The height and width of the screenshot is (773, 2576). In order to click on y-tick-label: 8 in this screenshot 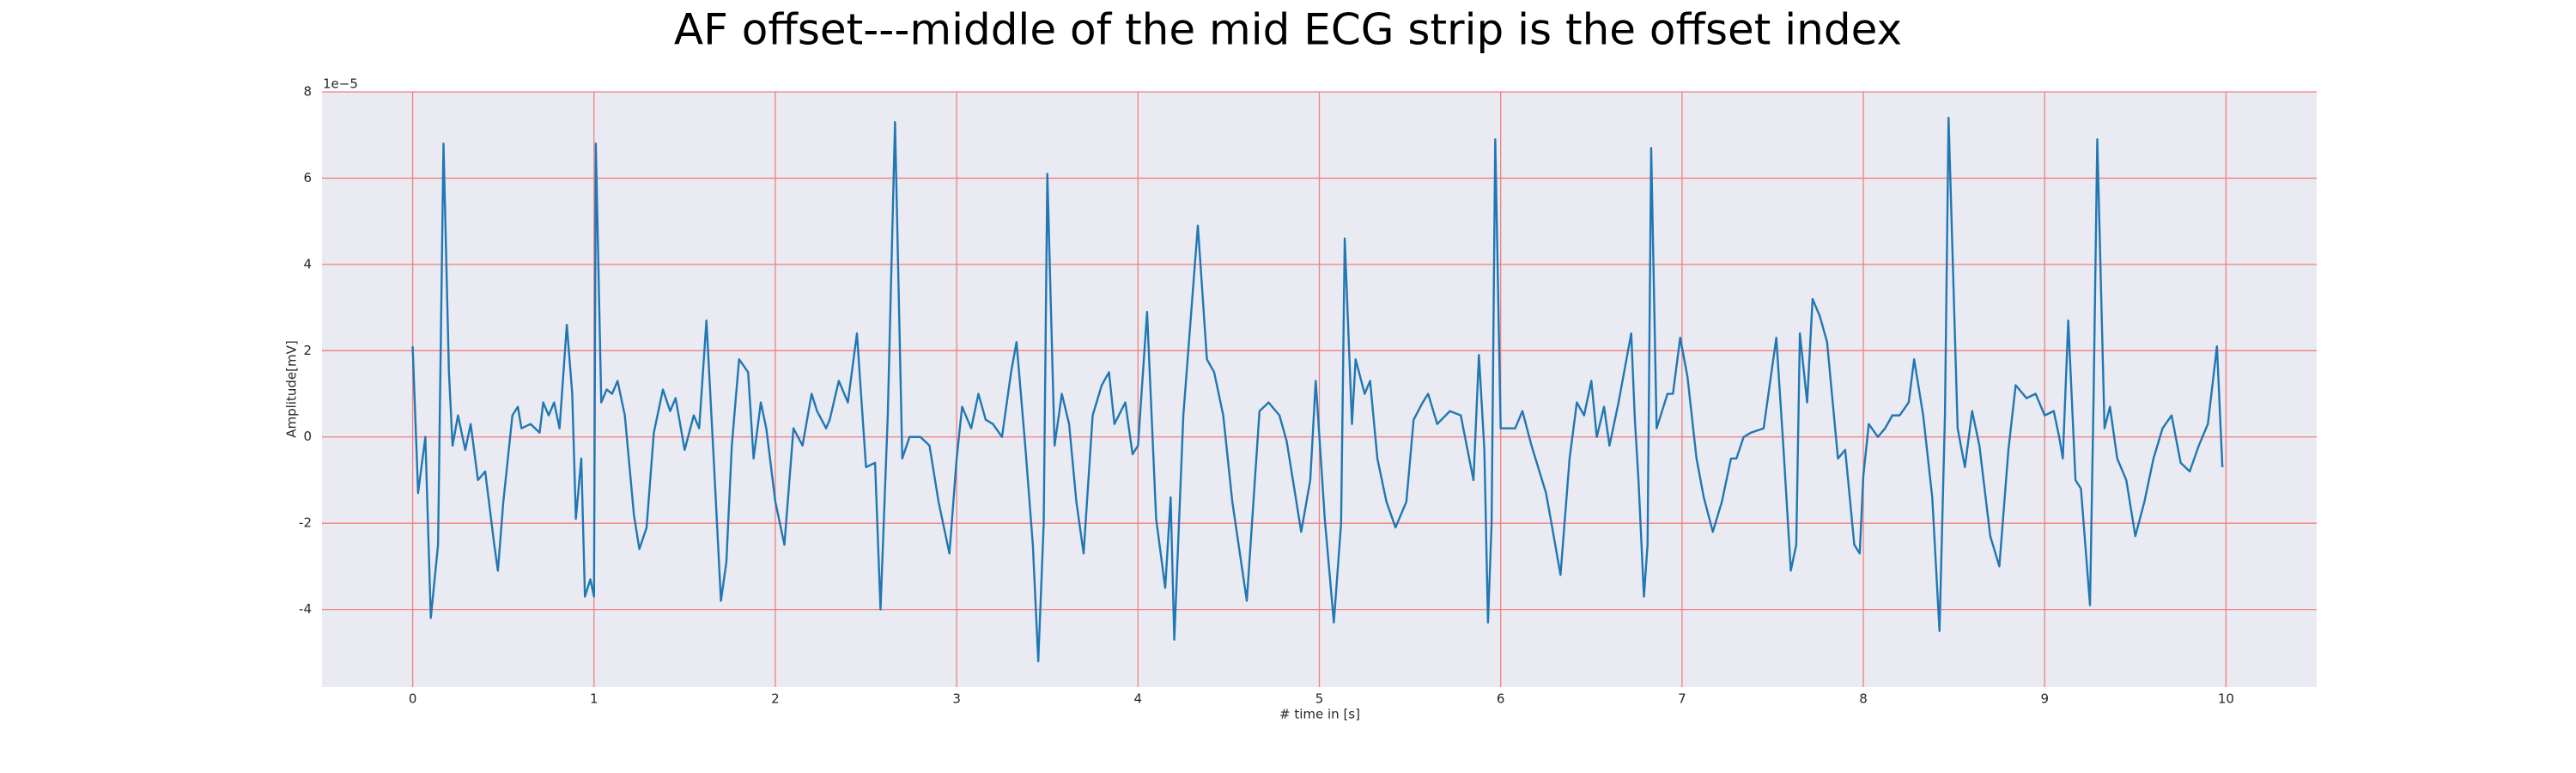, I will do `click(307, 92)`.